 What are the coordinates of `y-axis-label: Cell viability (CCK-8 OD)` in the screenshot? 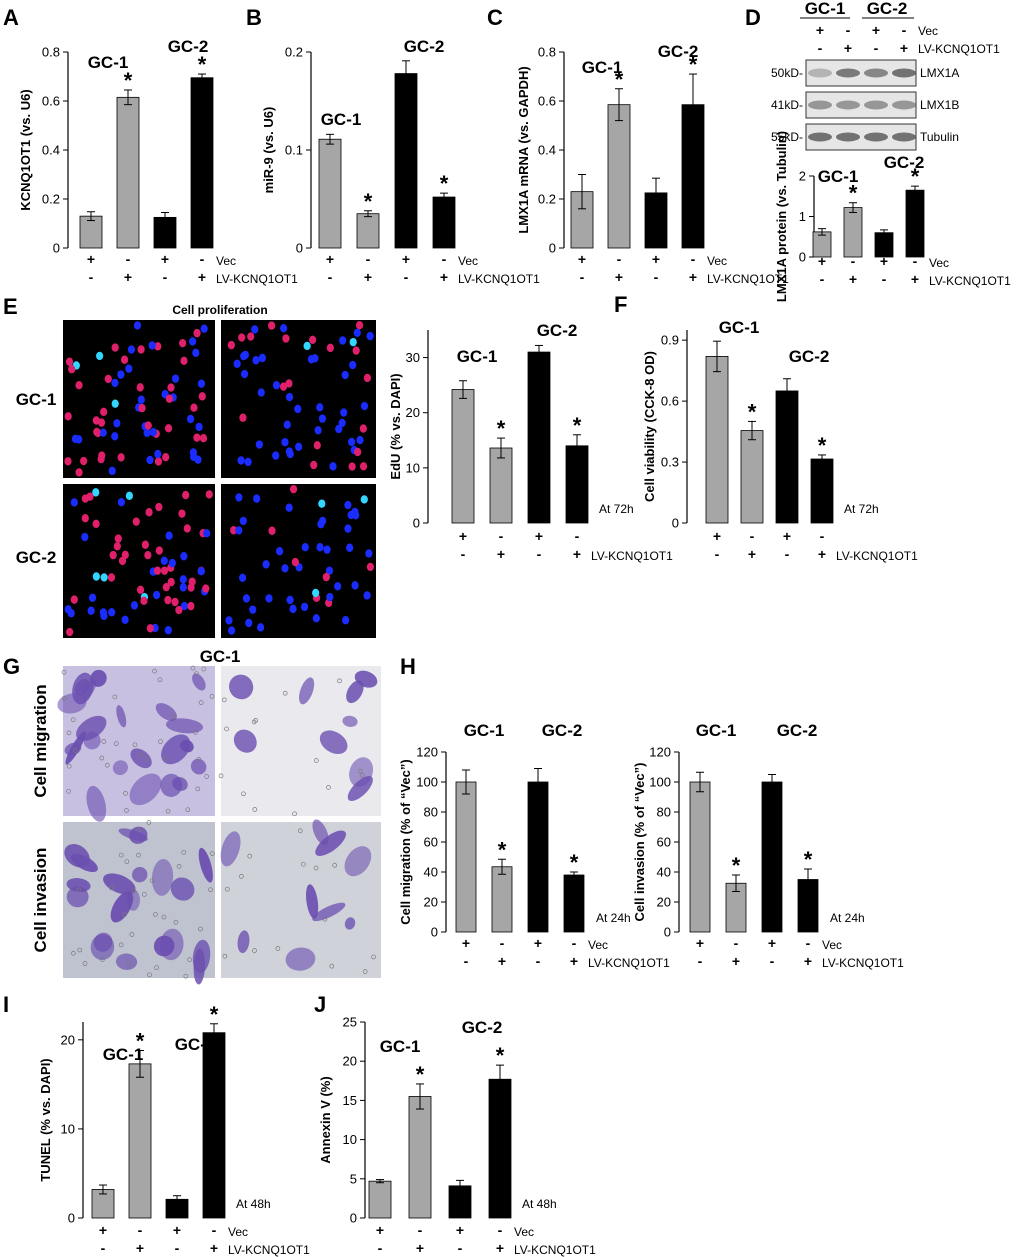 It's located at (649, 426).